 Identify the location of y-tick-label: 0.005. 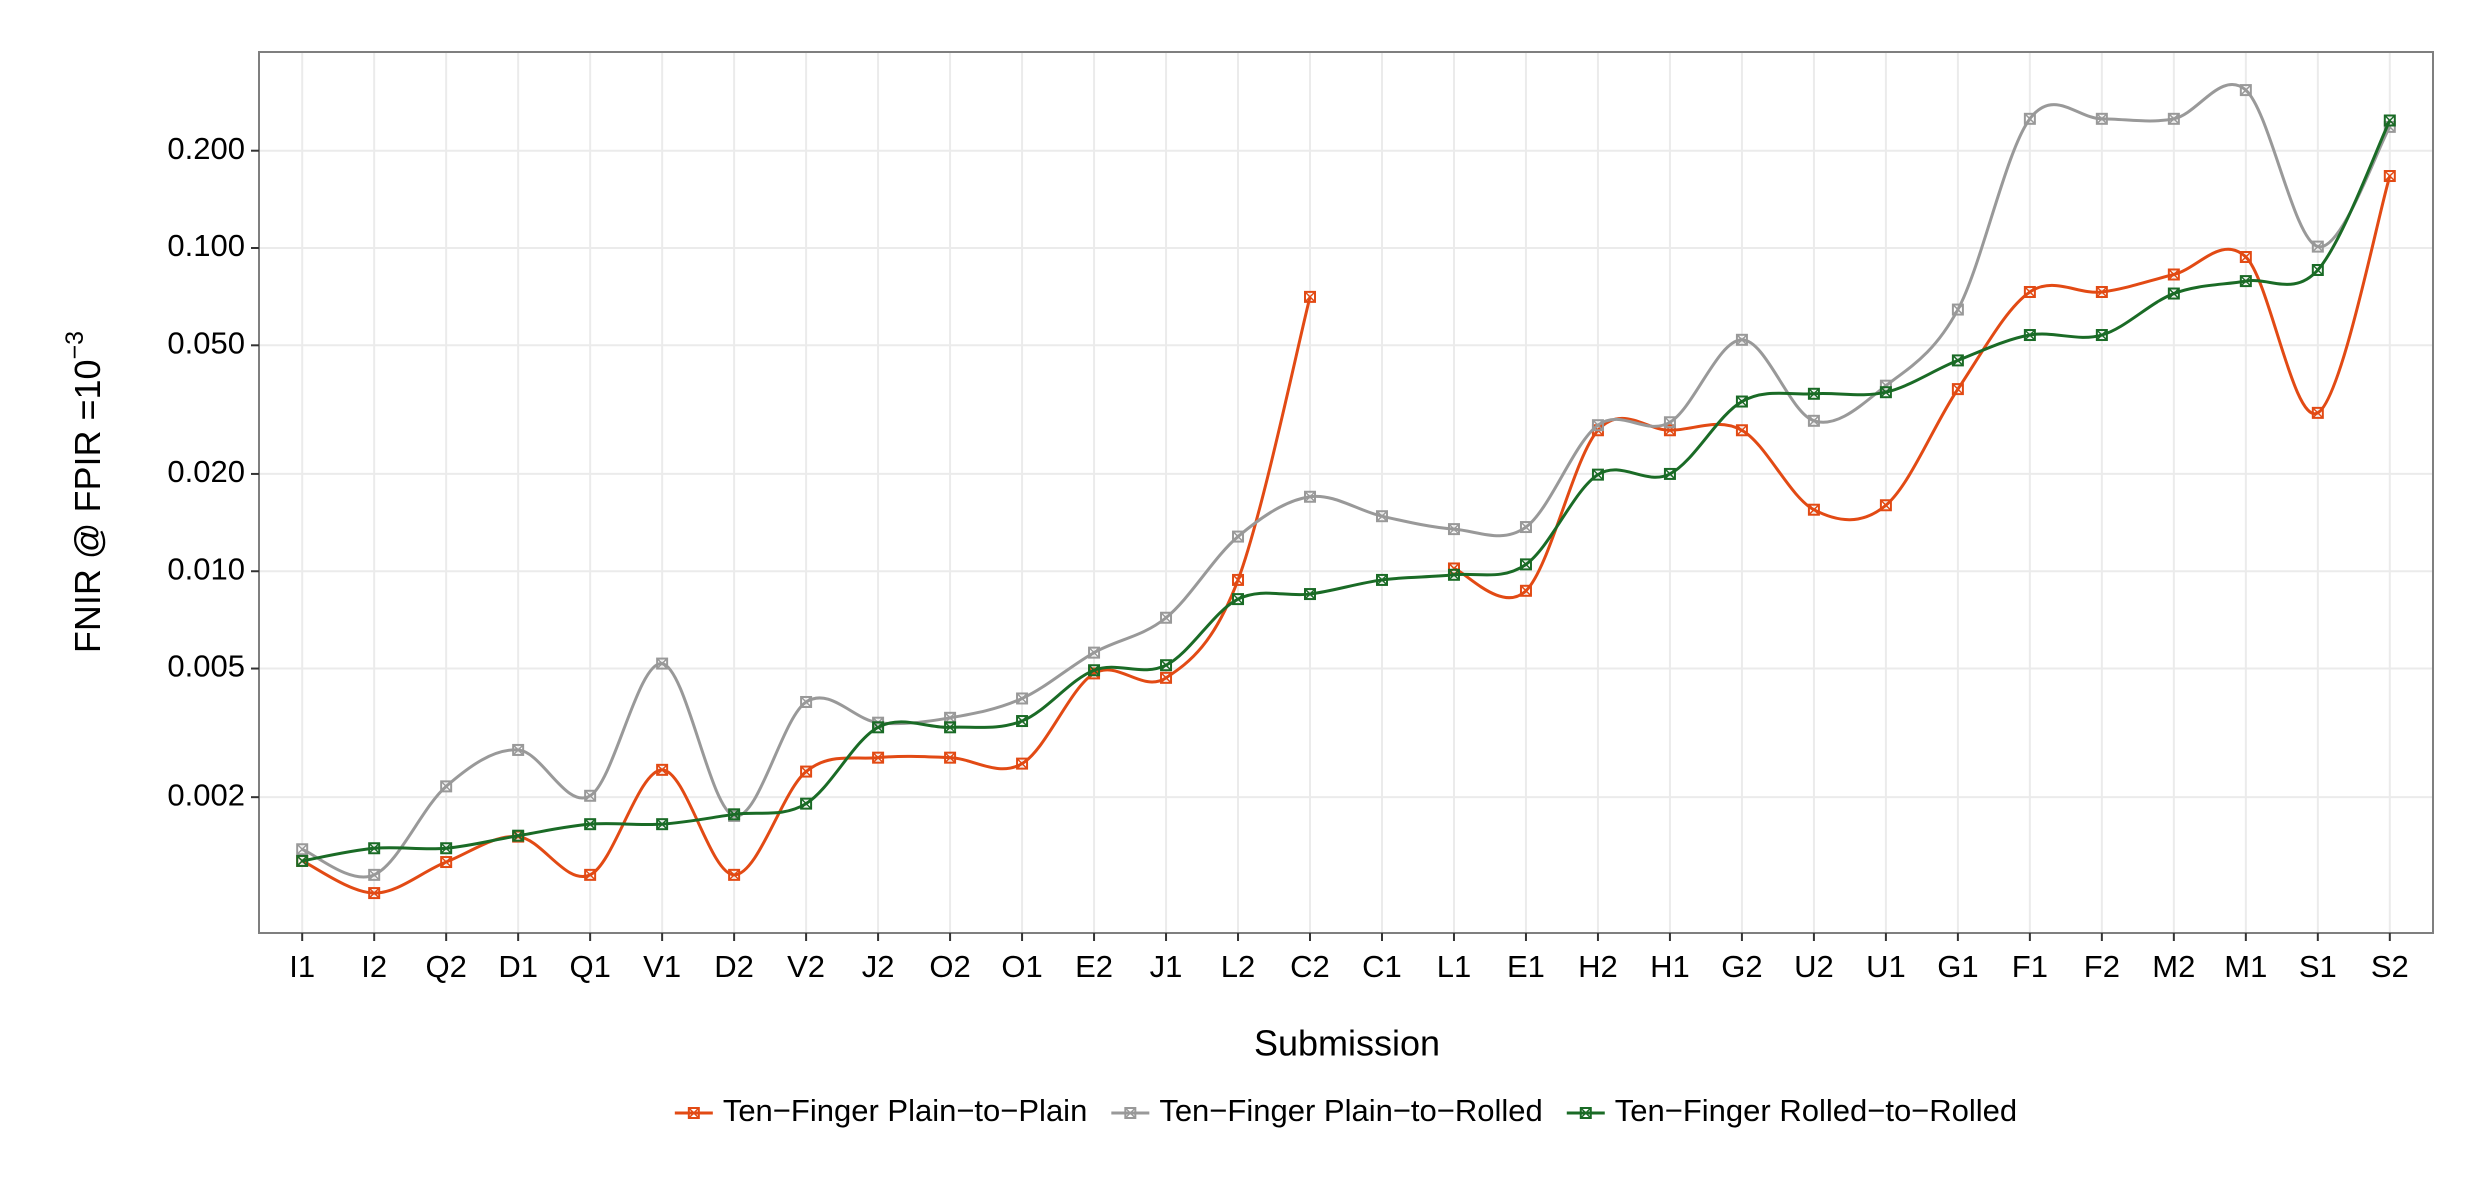
(206, 666).